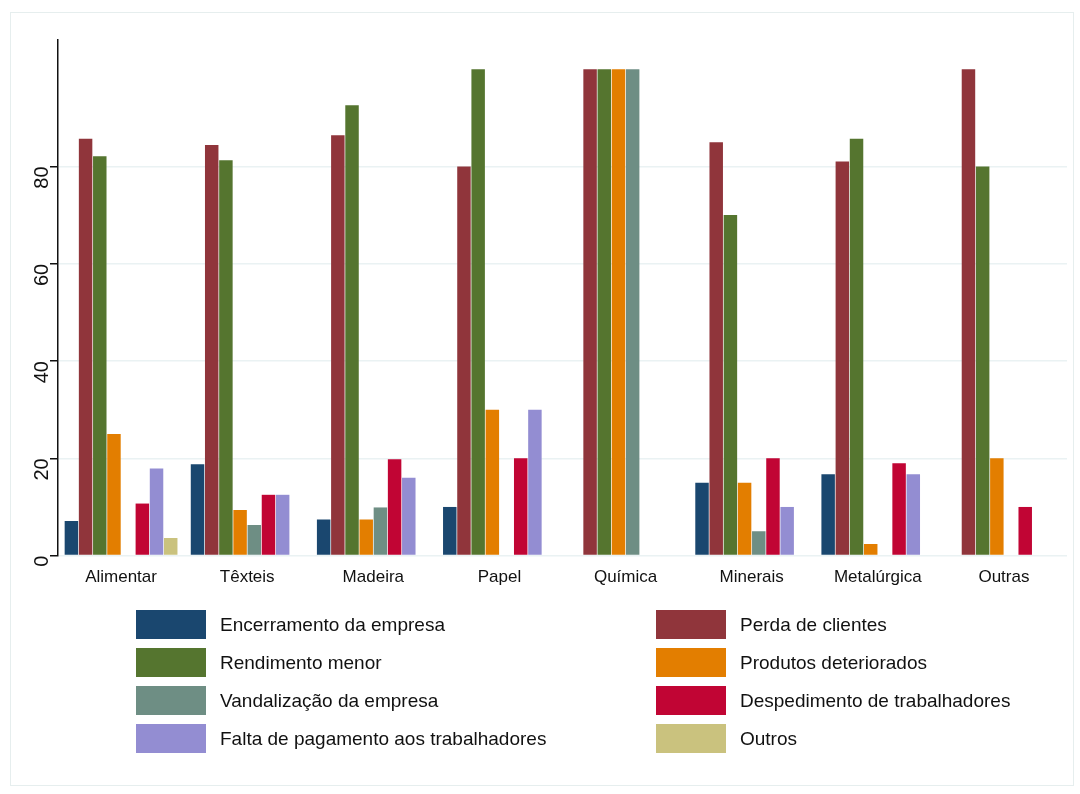  I want to click on x-tick-label: Química, so click(625, 577).